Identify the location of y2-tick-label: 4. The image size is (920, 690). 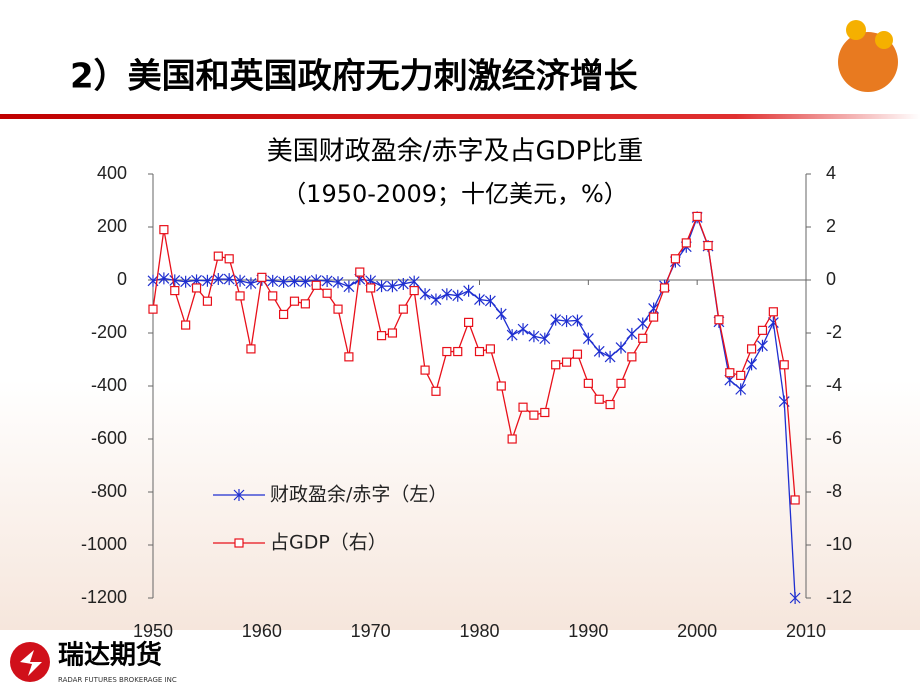
(831, 173).